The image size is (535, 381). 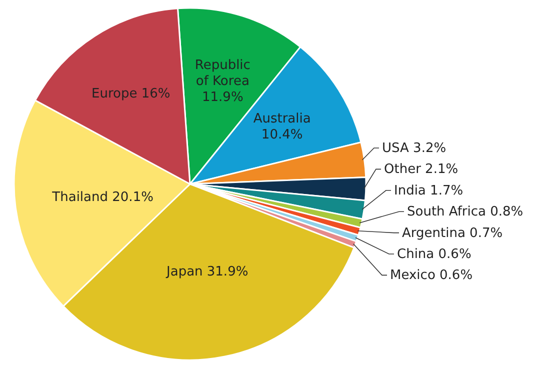 What do you see at coordinates (405, 170) in the screenshot?
I see `slice-label: Other` at bounding box center [405, 170].